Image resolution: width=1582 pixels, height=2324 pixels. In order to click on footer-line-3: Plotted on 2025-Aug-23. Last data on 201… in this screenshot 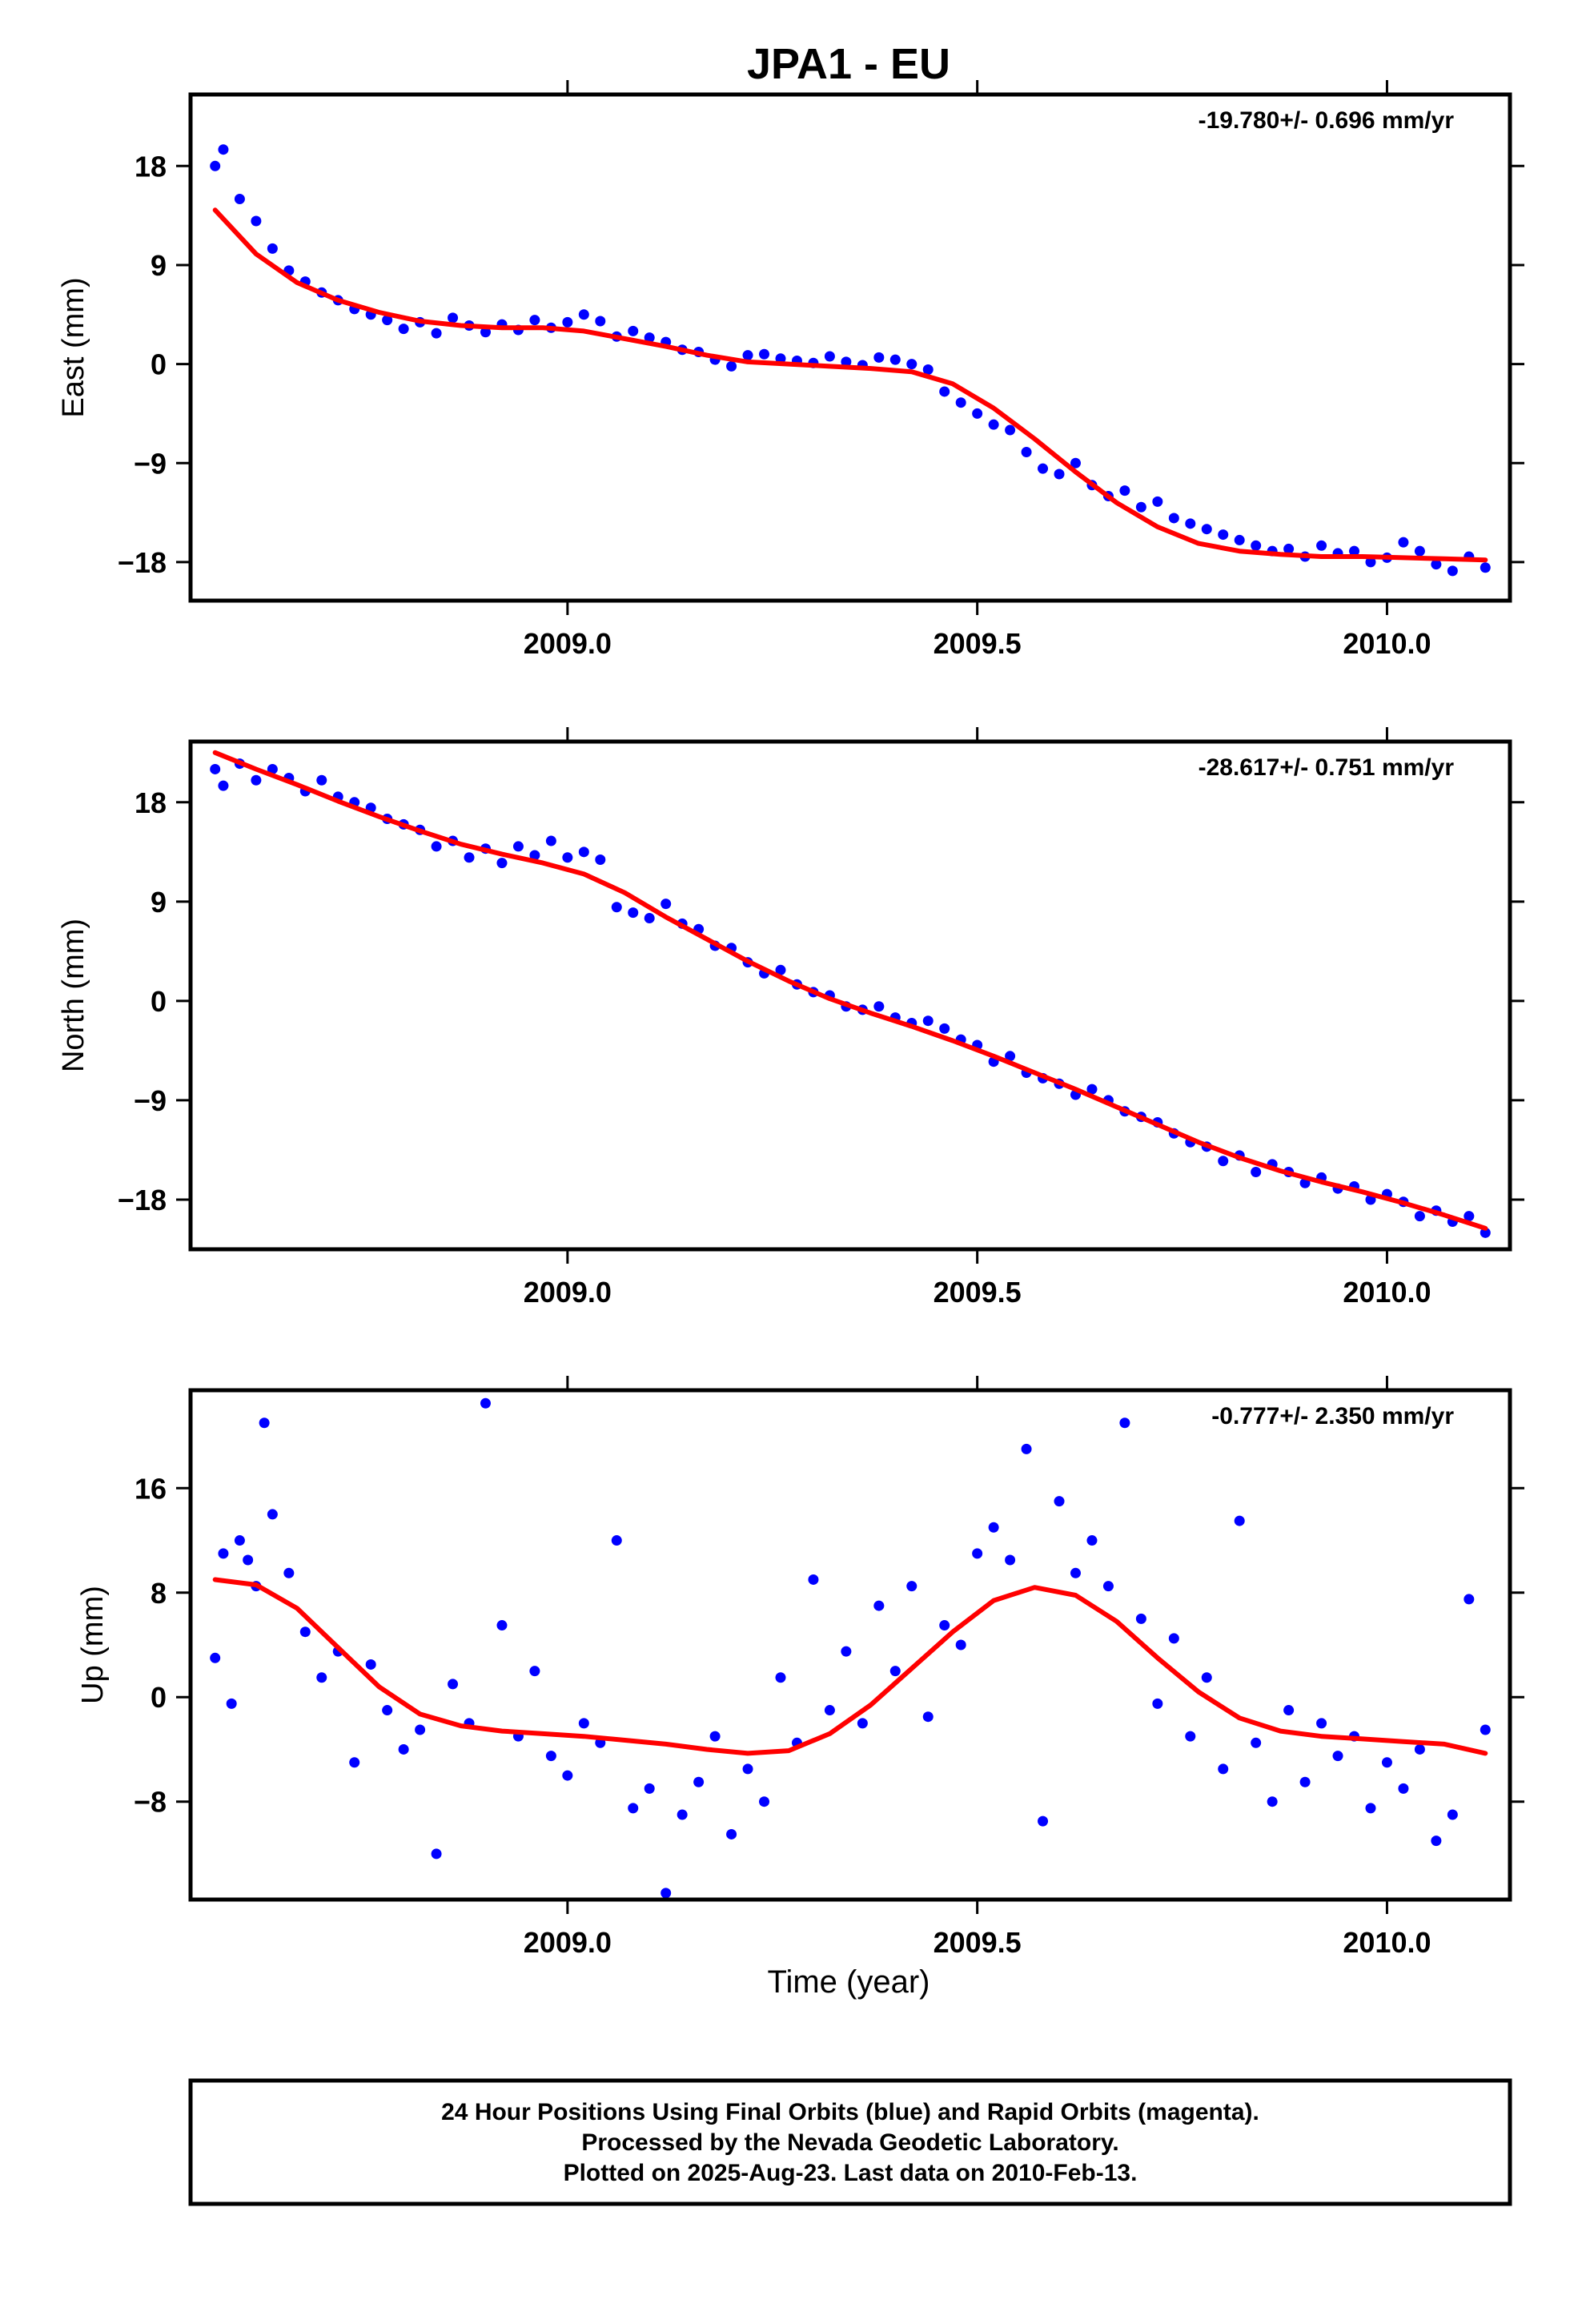, I will do `click(851, 2173)`.